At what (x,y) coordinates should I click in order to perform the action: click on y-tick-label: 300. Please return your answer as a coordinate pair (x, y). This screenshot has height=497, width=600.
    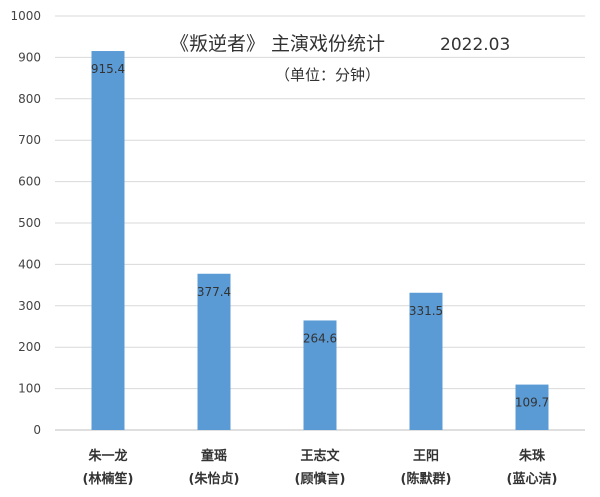
    Looking at the image, I should click on (29, 306).